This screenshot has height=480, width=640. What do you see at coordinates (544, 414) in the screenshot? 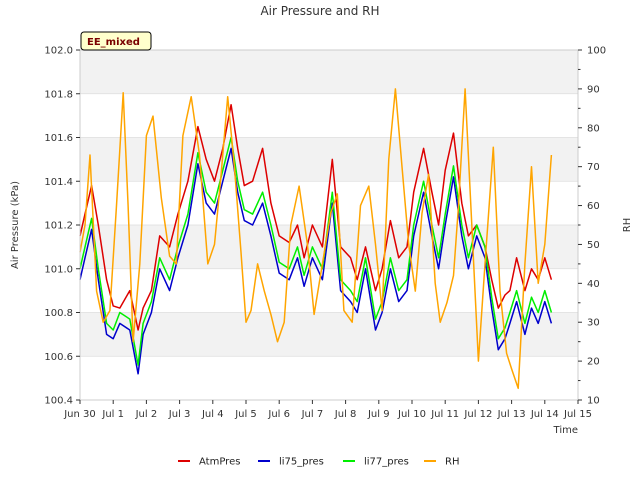
I see `x-tick-label: Jul 14` at bounding box center [544, 414].